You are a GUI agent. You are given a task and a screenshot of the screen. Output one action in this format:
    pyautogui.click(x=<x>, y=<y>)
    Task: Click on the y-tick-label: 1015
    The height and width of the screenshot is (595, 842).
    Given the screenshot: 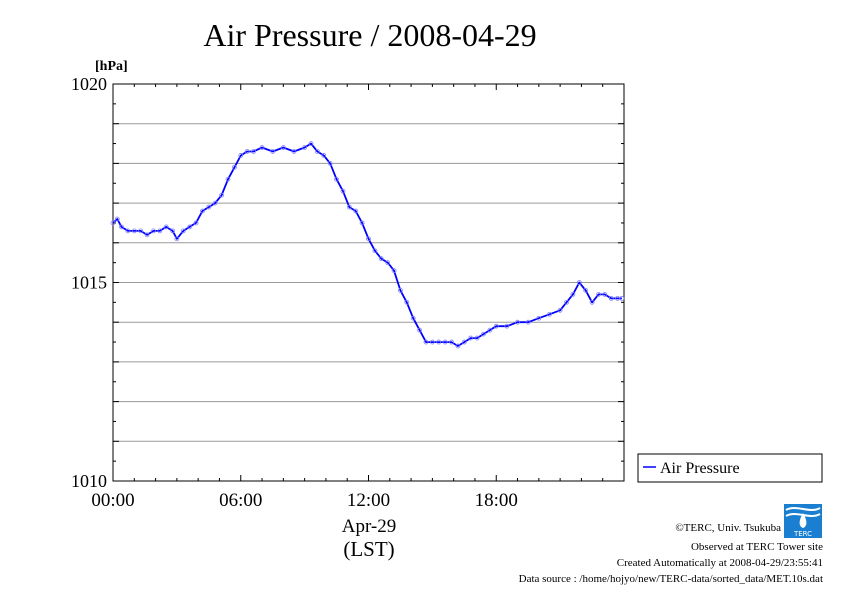 What is the action you would take?
    pyautogui.click(x=89, y=283)
    